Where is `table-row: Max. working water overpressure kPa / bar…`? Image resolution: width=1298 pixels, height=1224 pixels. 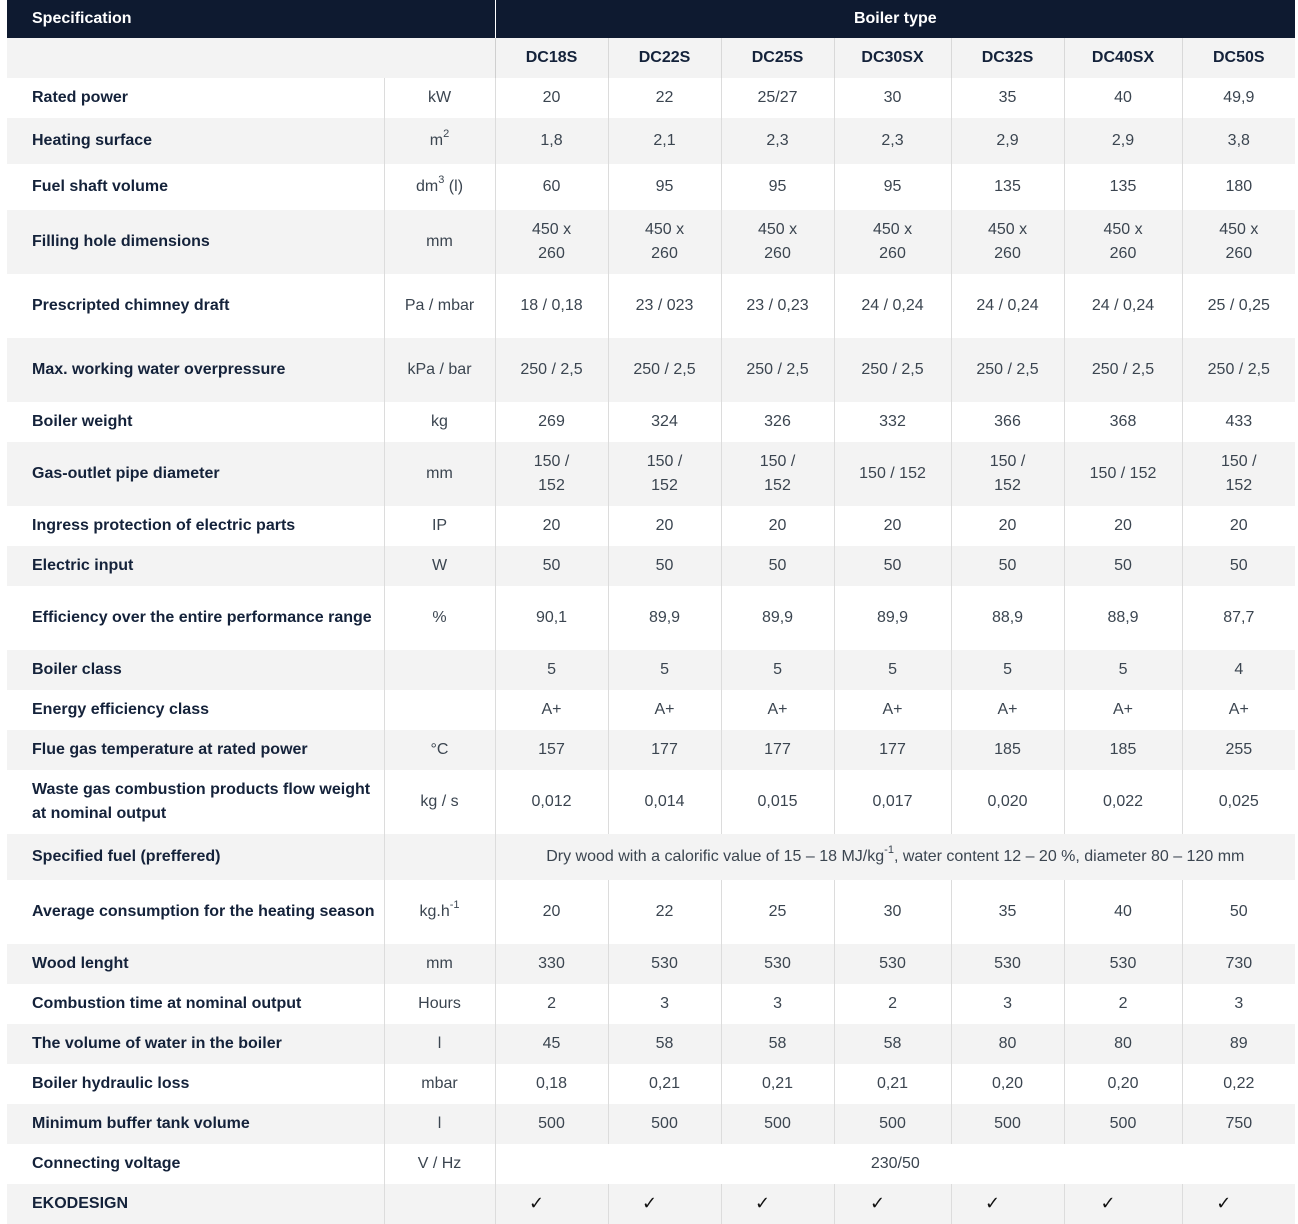
table-row: Max. working water overpressure kPa / bar… is located at coordinates (651, 370).